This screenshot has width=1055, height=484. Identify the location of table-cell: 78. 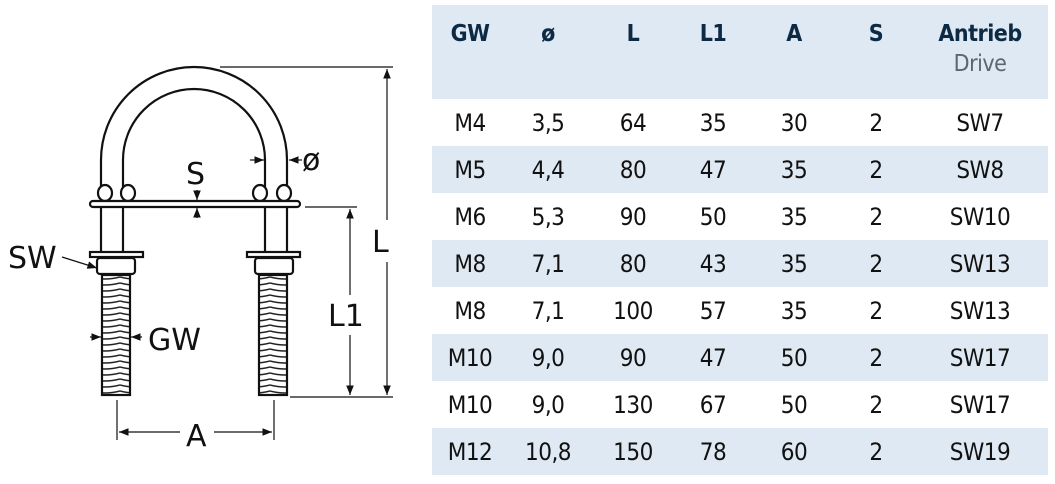
(713, 451).